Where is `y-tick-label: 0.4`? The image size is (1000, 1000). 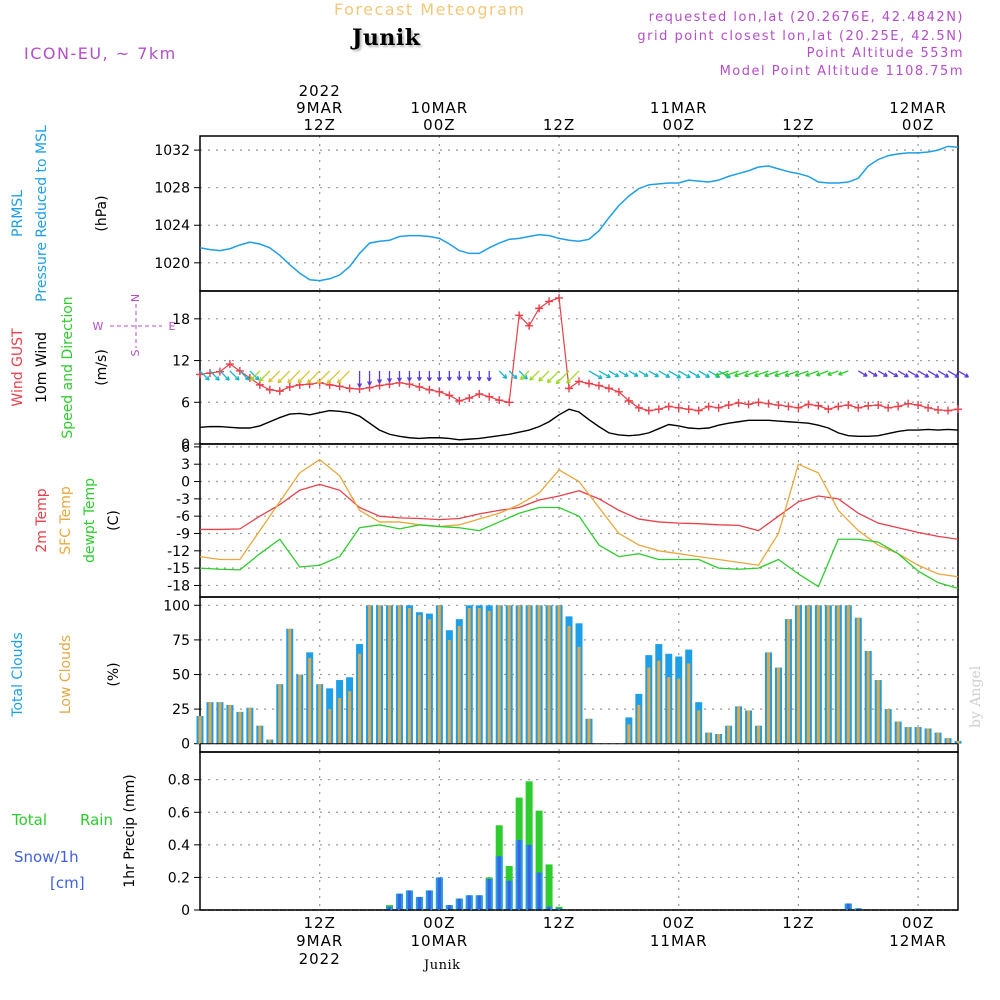
y-tick-label: 0.4 is located at coordinates (179, 846).